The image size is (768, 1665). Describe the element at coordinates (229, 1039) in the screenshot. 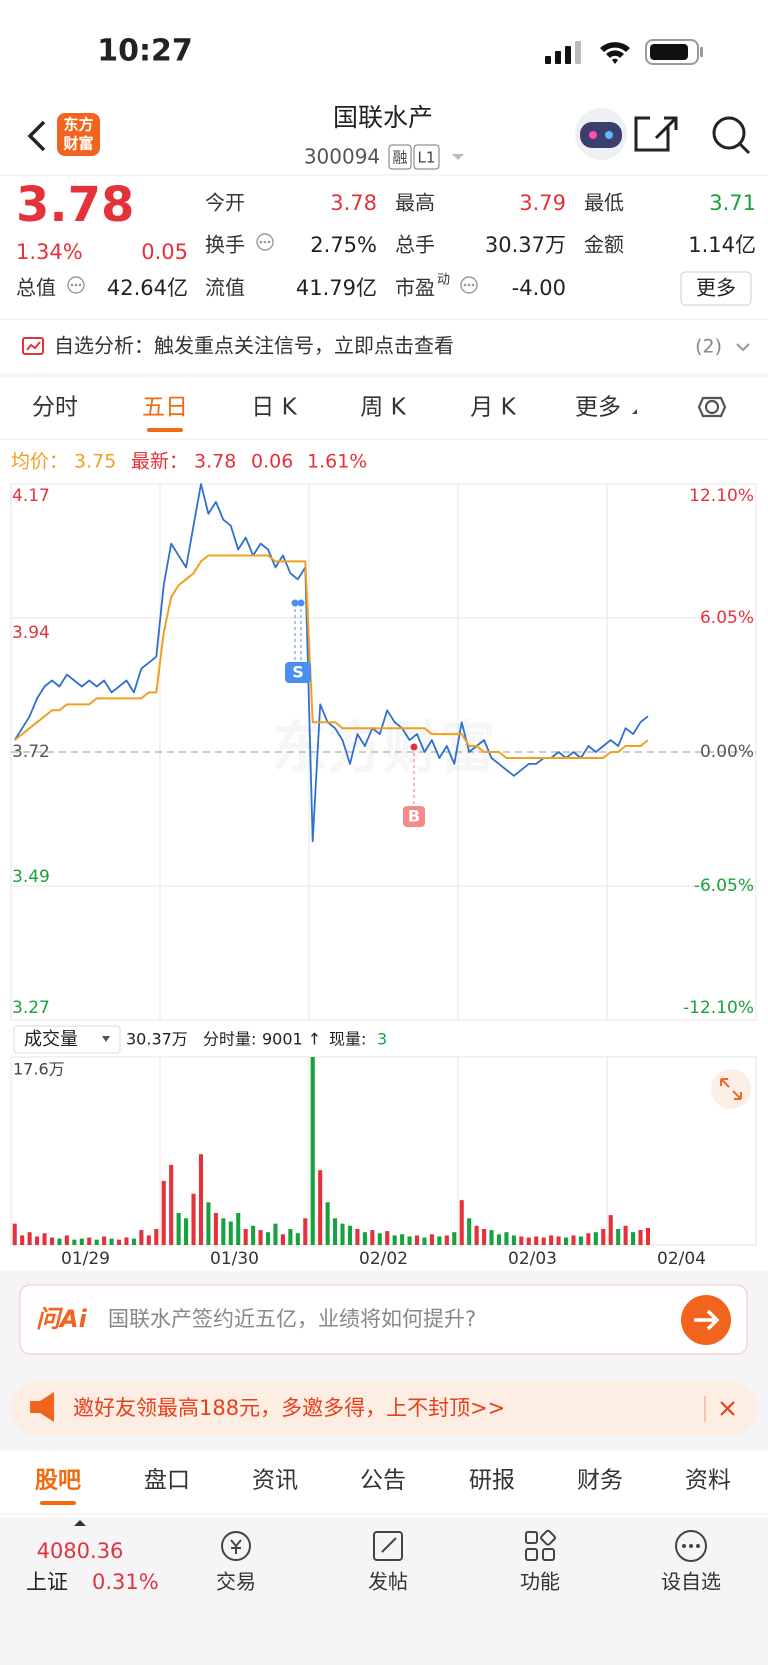

I see `volume-lot-label: 分时量:` at that location.